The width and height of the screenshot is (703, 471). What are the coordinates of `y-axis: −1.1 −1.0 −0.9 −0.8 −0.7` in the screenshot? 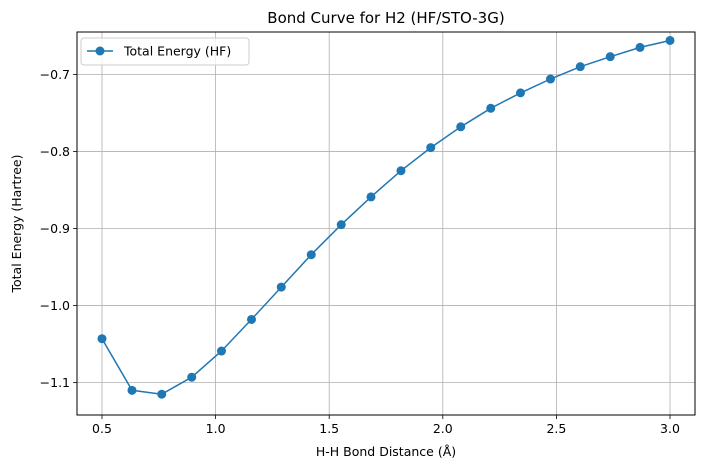 It's located at (58, 228).